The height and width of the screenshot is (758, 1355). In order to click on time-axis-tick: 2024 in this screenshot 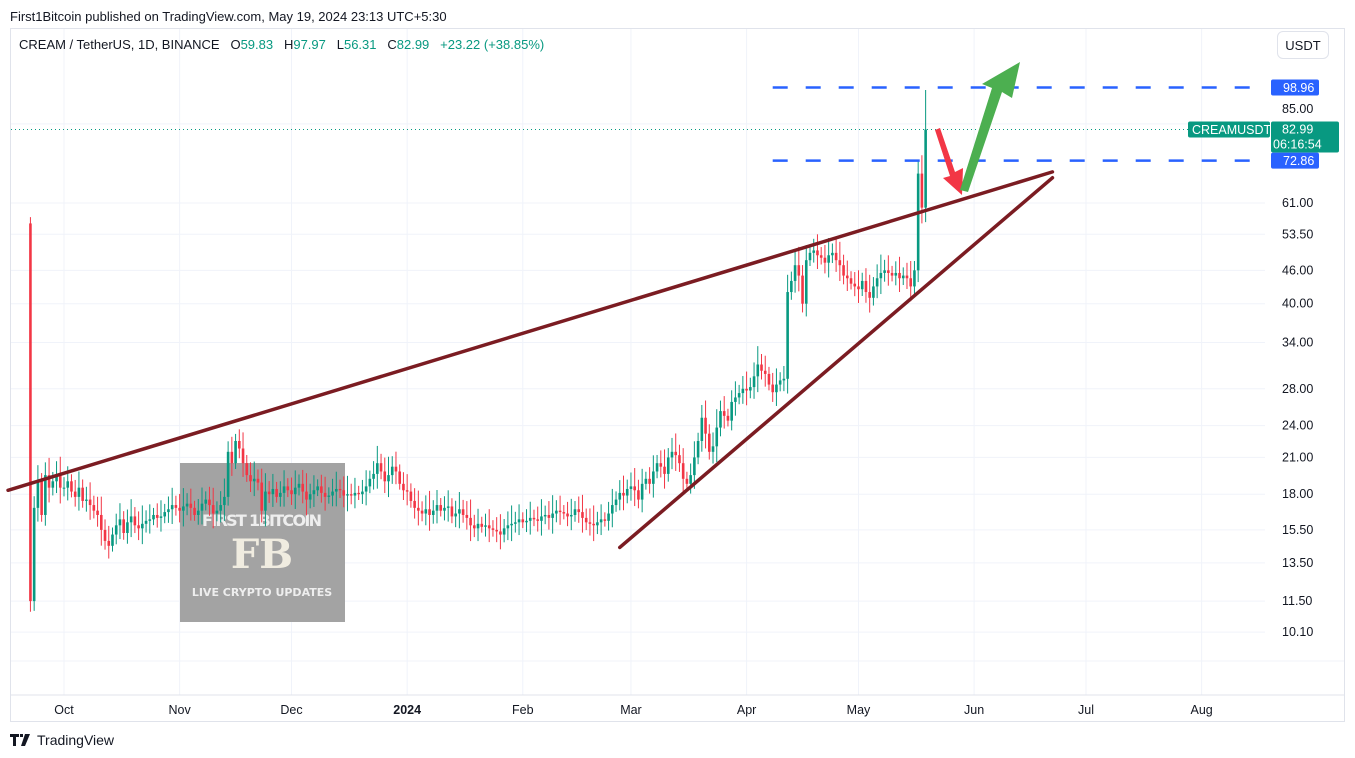, I will do `click(407, 710)`.